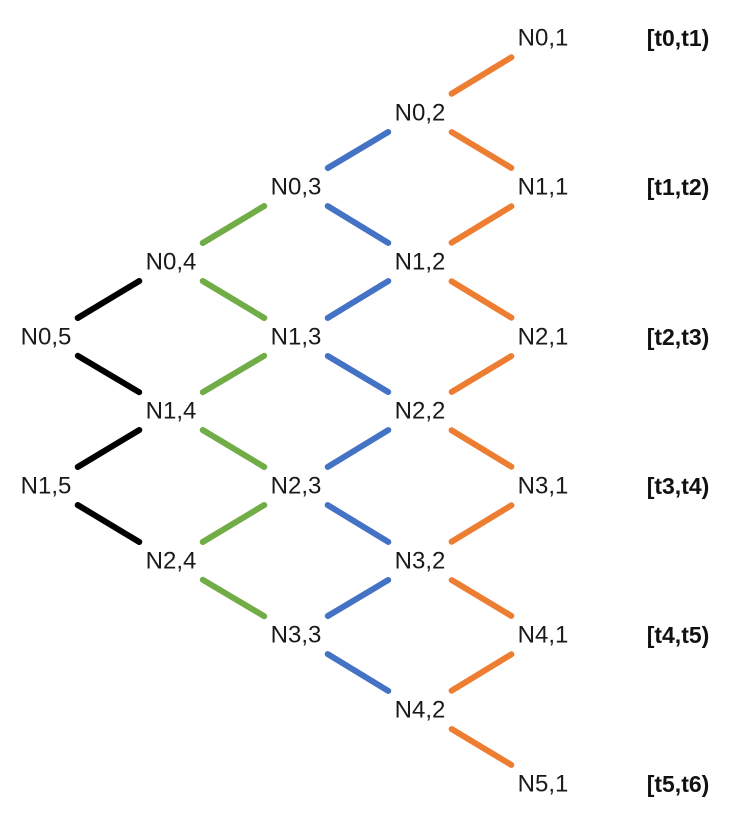 The height and width of the screenshot is (814, 754). What do you see at coordinates (420, 113) in the screenshot?
I see `node-label: N0,2` at bounding box center [420, 113].